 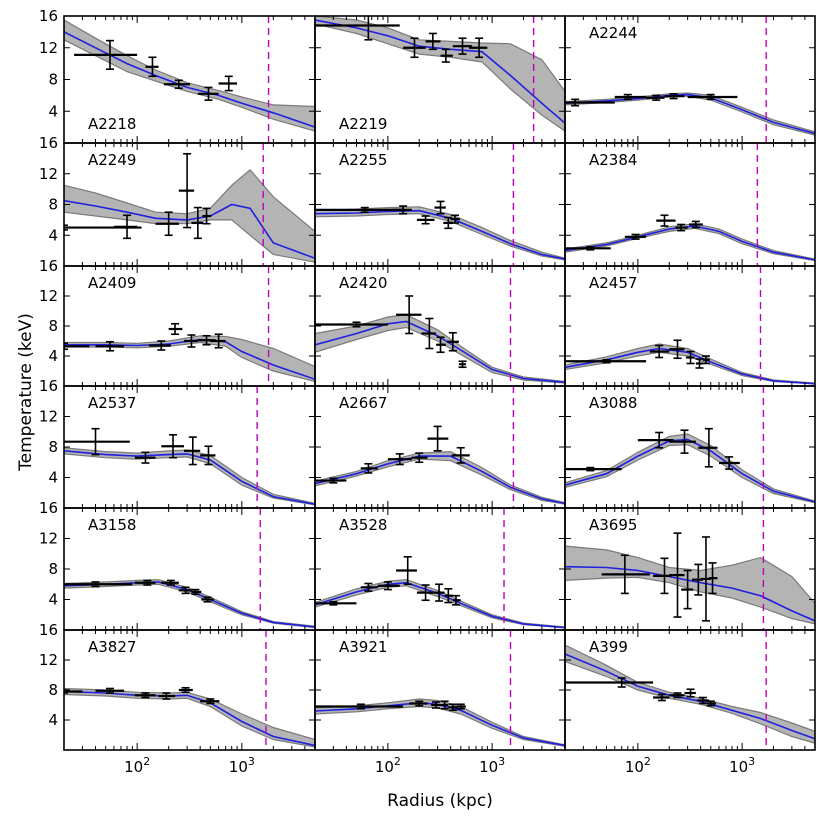 What do you see at coordinates (112, 525) in the screenshot?
I see `panel-label: A3158` at bounding box center [112, 525].